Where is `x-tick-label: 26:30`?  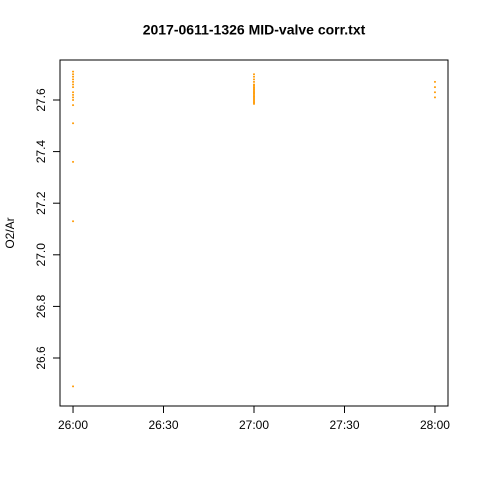
x-tick-label: 26:30 is located at coordinates (163, 425).